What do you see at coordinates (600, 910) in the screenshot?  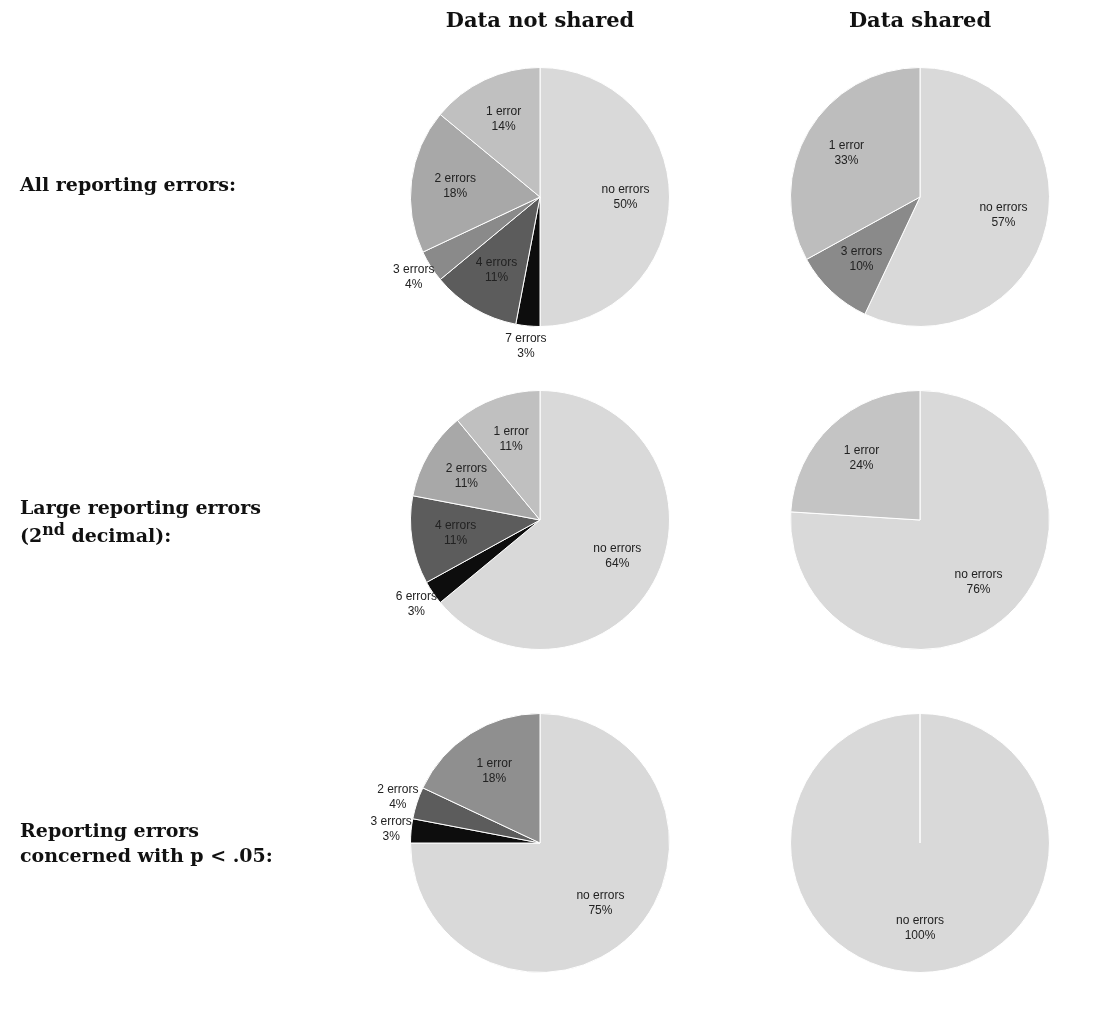 I see `data-label: 75%` at bounding box center [600, 910].